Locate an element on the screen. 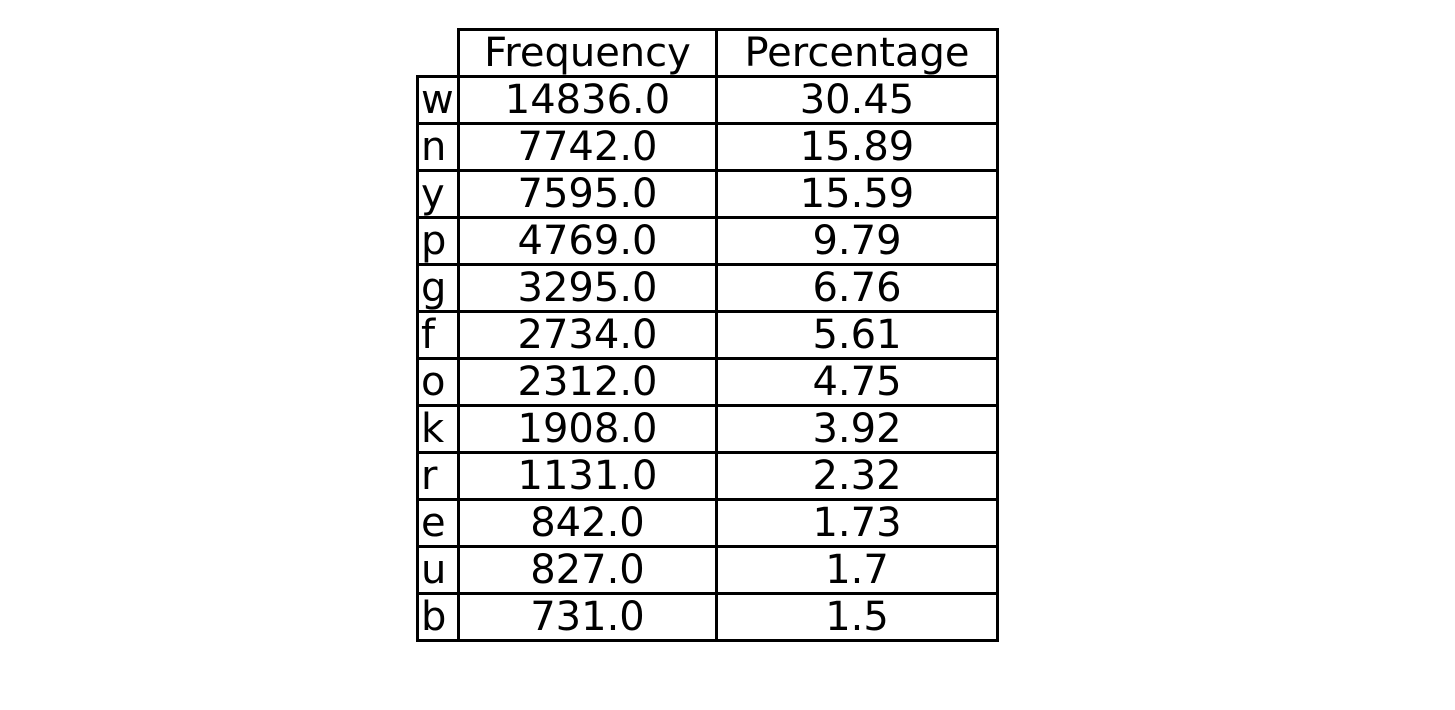  row-label: u is located at coordinates (438, 570).